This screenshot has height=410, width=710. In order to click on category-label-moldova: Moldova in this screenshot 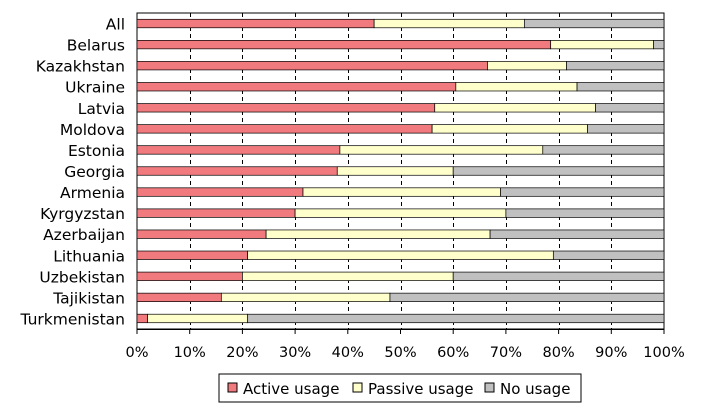, I will do `click(92, 130)`.